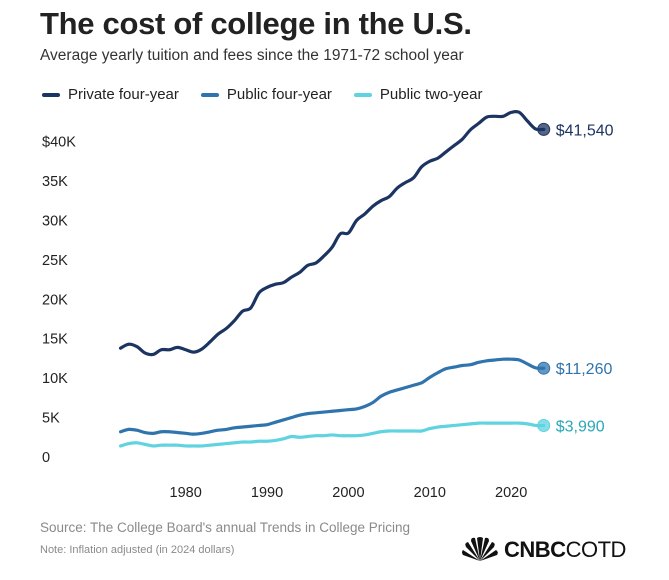 This screenshot has height=580, width=669. I want to click on y-tick-label: 5K, so click(51, 419).